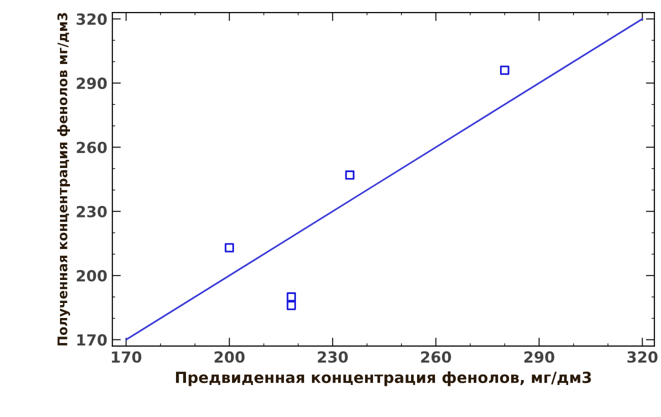  What do you see at coordinates (91, 148) in the screenshot?
I see `y-tick-label: 260` at bounding box center [91, 148].